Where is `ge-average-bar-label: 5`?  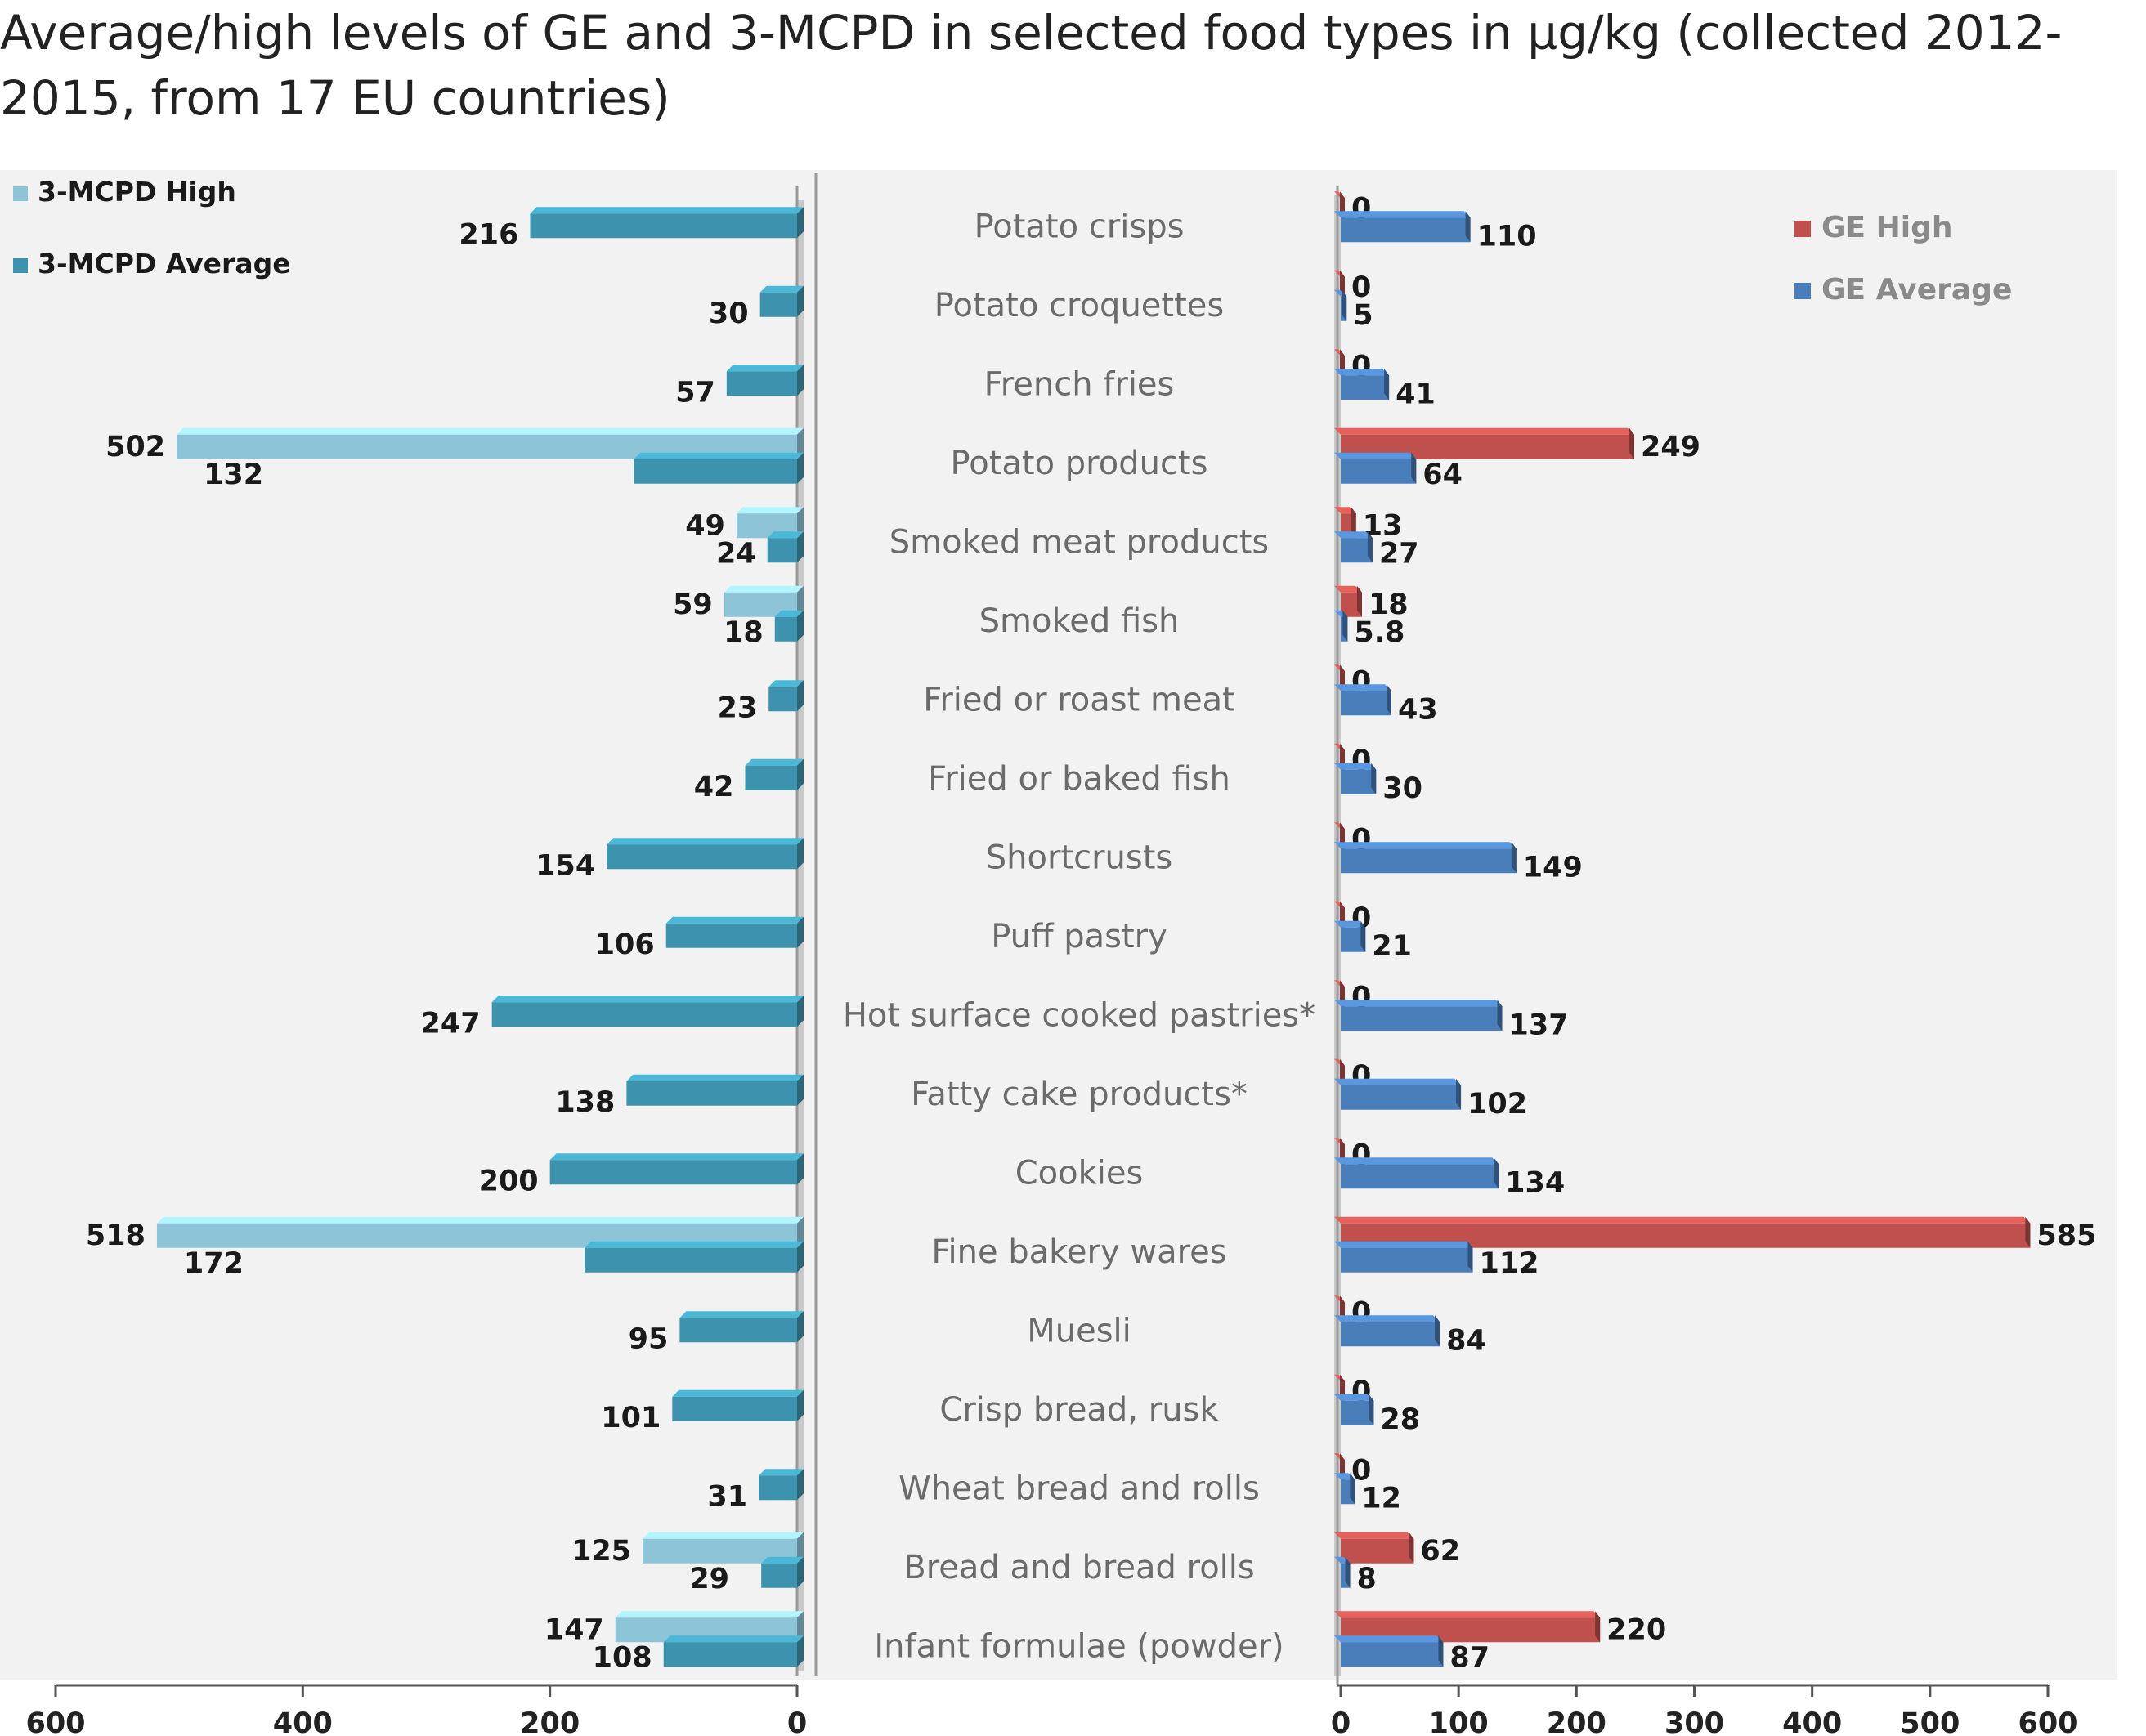 ge-average-bar-label: 5 is located at coordinates (1363, 315).